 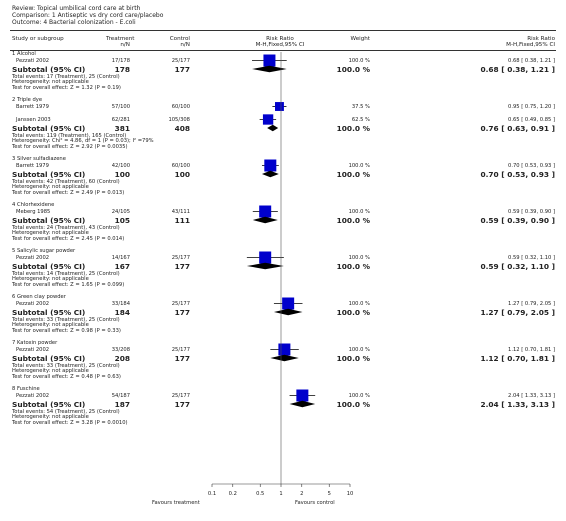 What do you see at coordinates (232, 494) in the screenshot?
I see `x-tick-label: 0.2` at bounding box center [232, 494].